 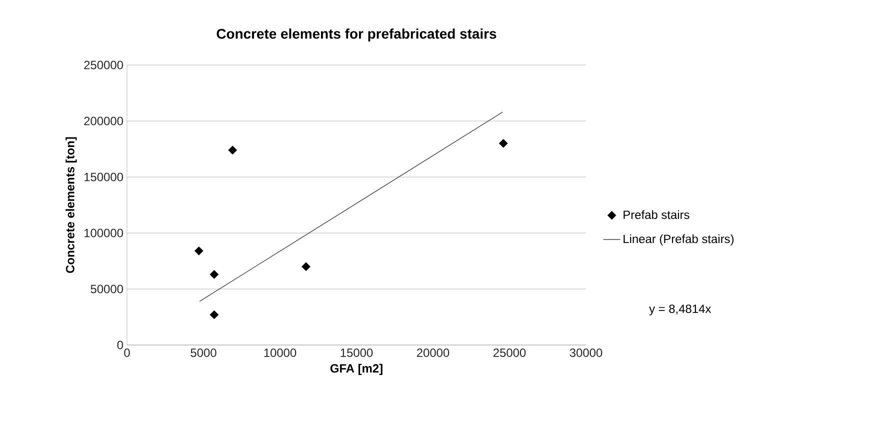 What do you see at coordinates (356, 369) in the screenshot?
I see `x-axis-title: GFA [m2]` at bounding box center [356, 369].